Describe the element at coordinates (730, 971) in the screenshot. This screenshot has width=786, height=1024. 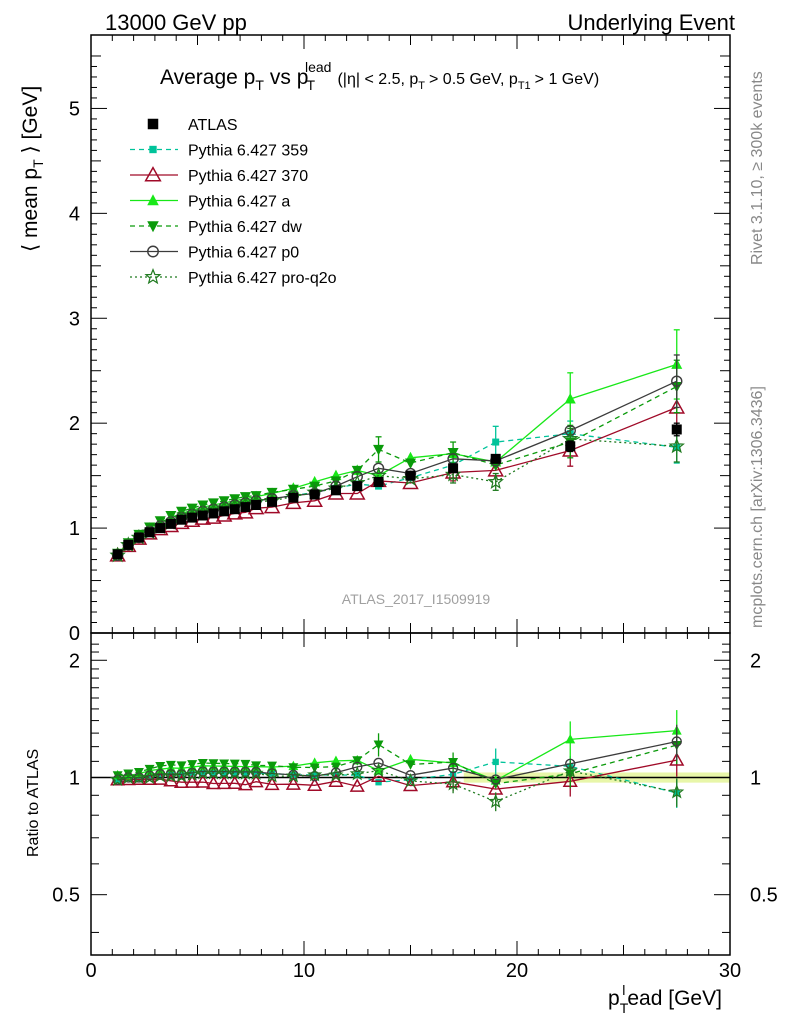
I see `x-tick-label: 30` at that location.